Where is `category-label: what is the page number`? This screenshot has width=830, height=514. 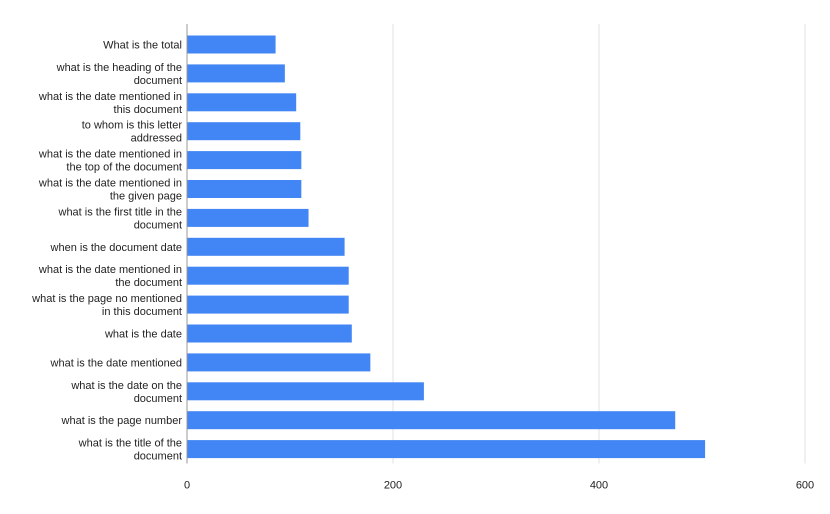 category-label: what is the page number is located at coordinates (122, 421).